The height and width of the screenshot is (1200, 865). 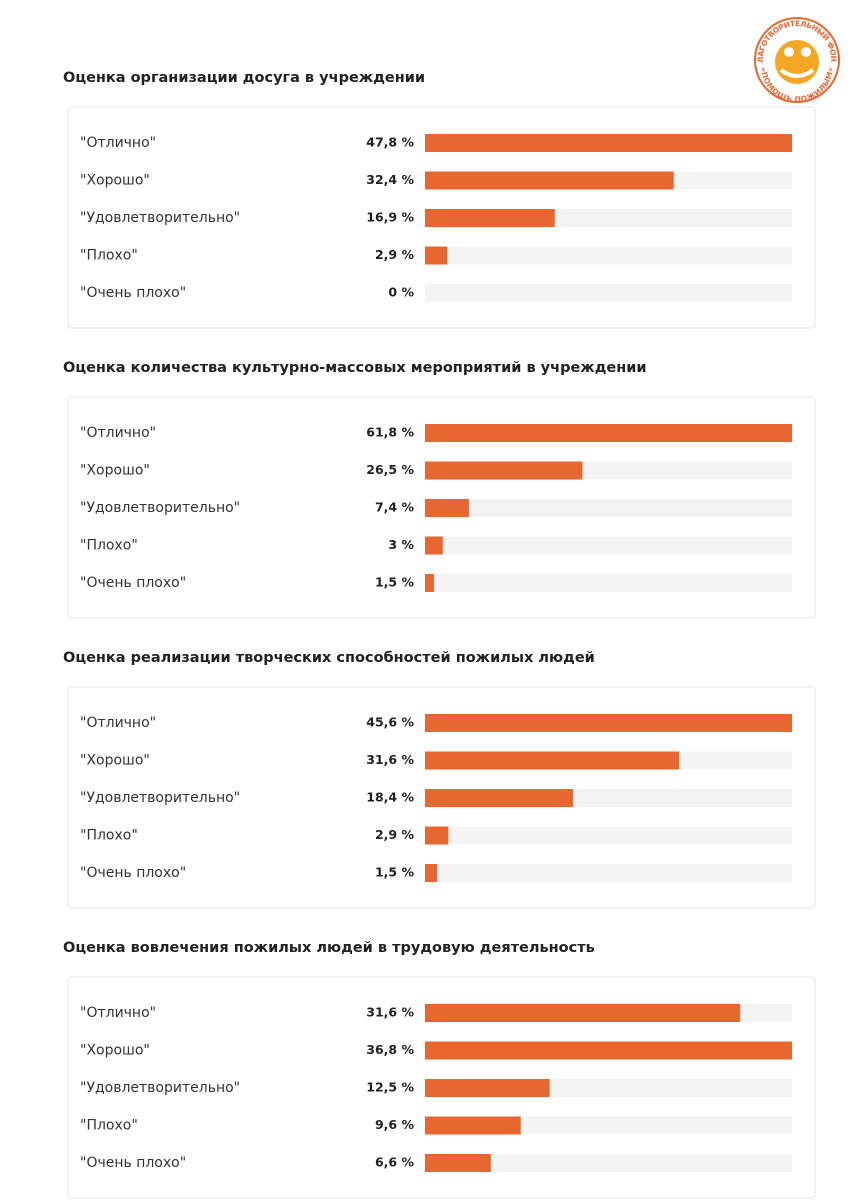 What do you see at coordinates (390, 432) in the screenshot?
I see `value-label: 61,8 %` at bounding box center [390, 432].